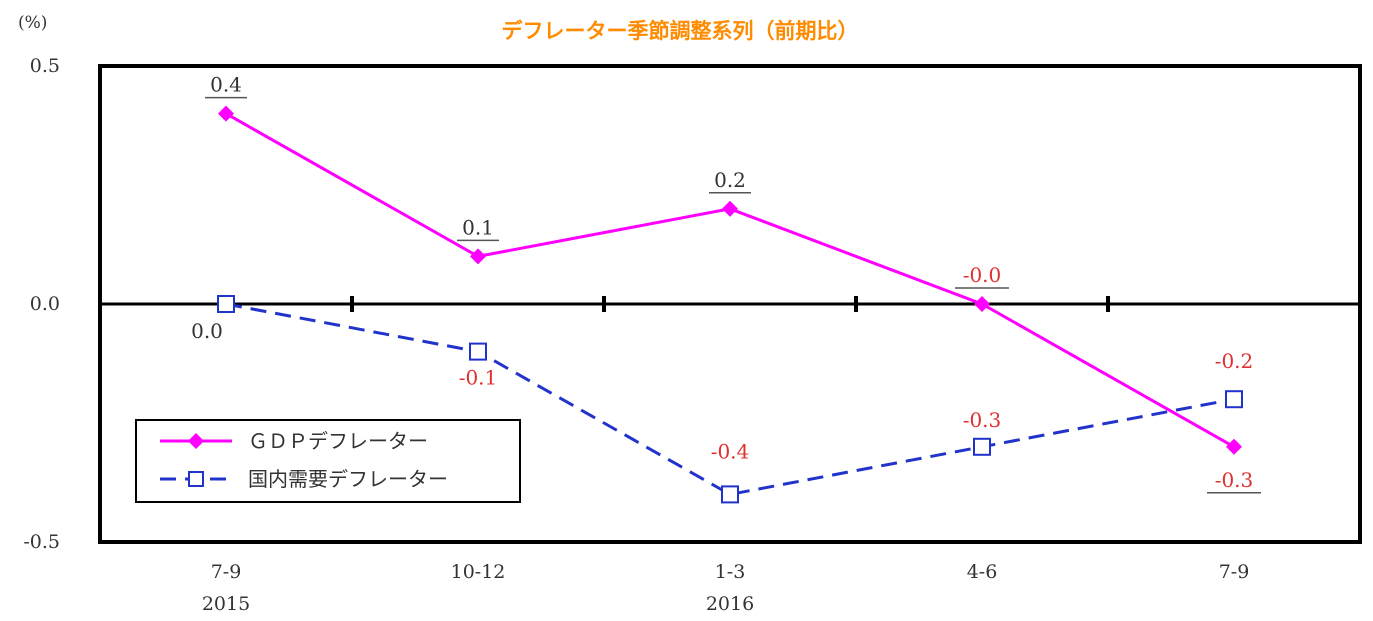 This screenshot has width=1373, height=621. Describe the element at coordinates (478, 227) in the screenshot. I see `data-label-gdp: 0.1` at that location.